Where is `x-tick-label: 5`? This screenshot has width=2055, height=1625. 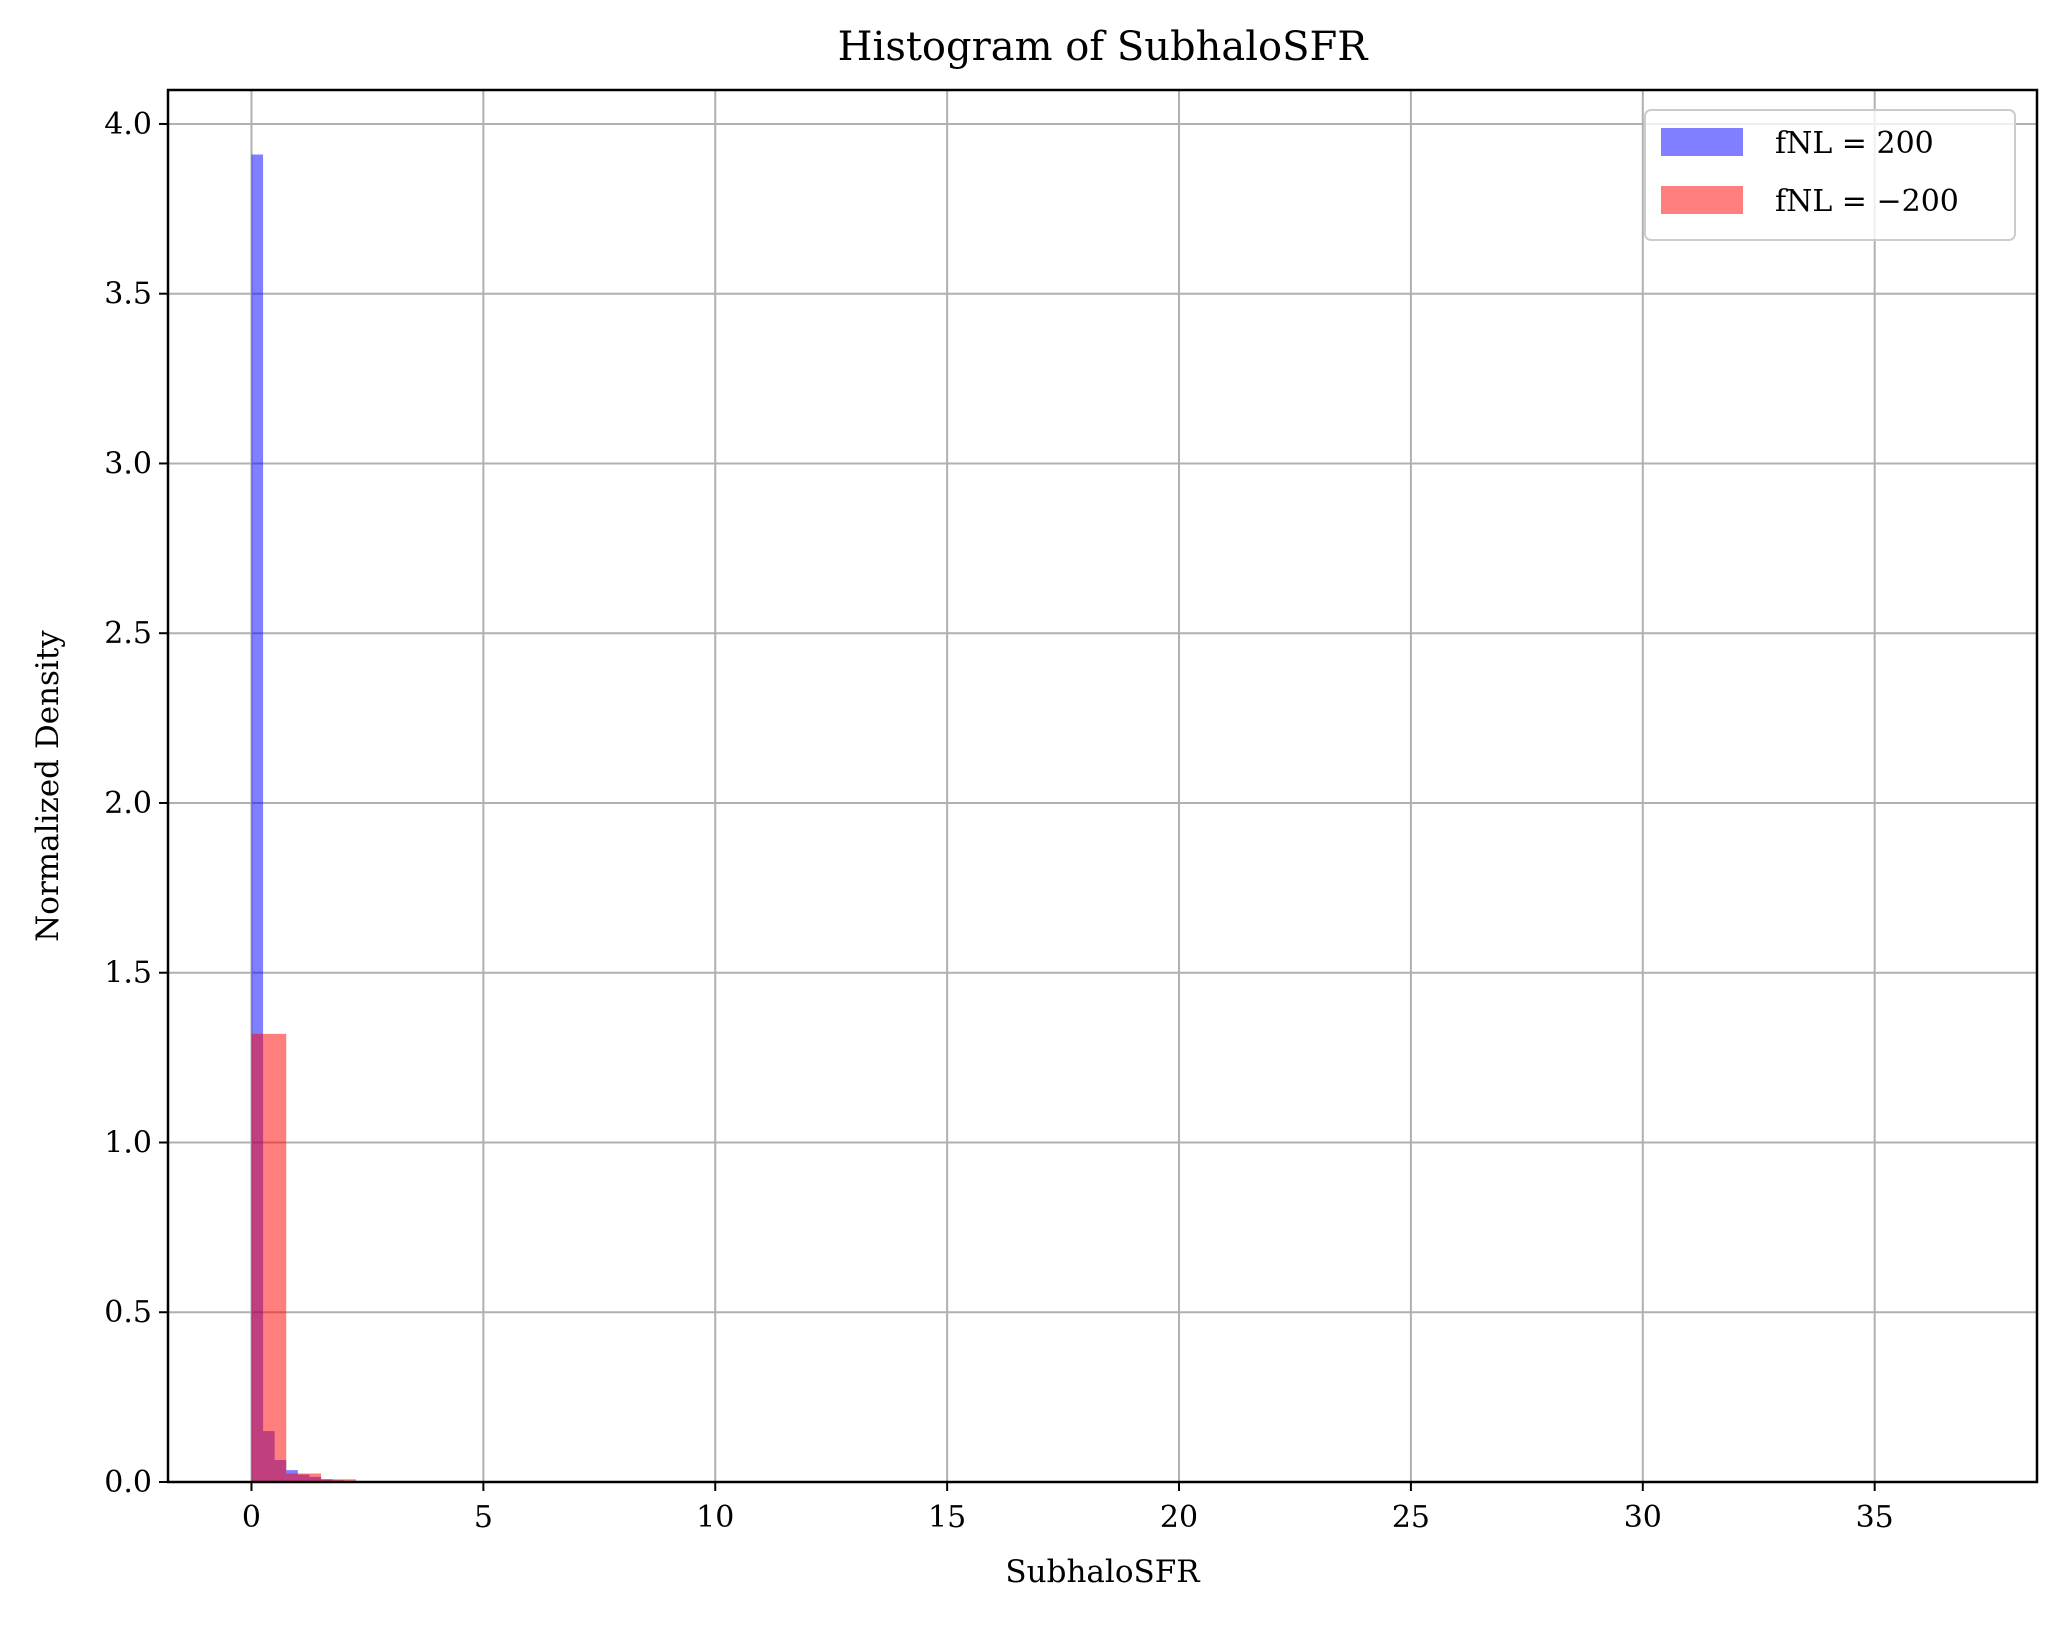
x-tick-label: 5 is located at coordinates (483, 1517).